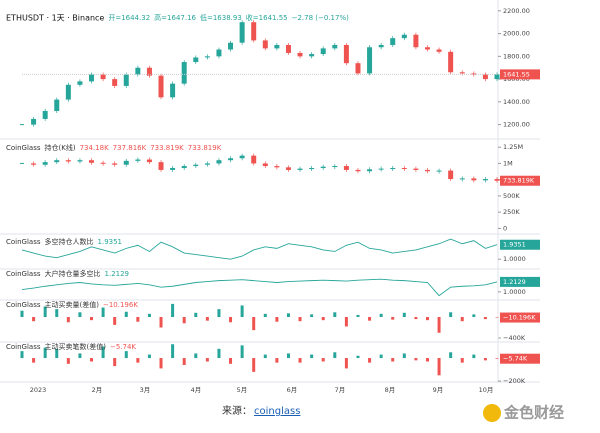 The height and width of the screenshot is (433, 600). What do you see at coordinates (267, 17) in the screenshot?
I see `legend-value: 收=1641.55` at bounding box center [267, 17].